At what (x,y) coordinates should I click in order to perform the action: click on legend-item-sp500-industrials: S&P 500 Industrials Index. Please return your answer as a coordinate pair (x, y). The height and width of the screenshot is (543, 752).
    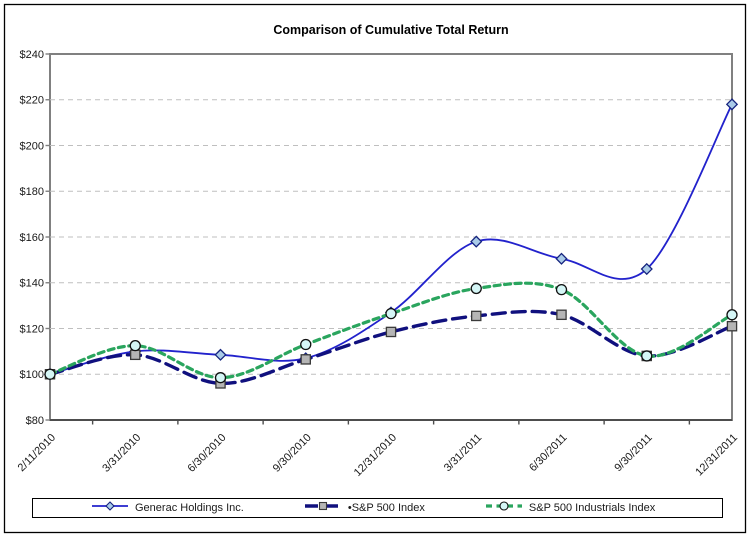
    Looking at the image, I should click on (570, 508).